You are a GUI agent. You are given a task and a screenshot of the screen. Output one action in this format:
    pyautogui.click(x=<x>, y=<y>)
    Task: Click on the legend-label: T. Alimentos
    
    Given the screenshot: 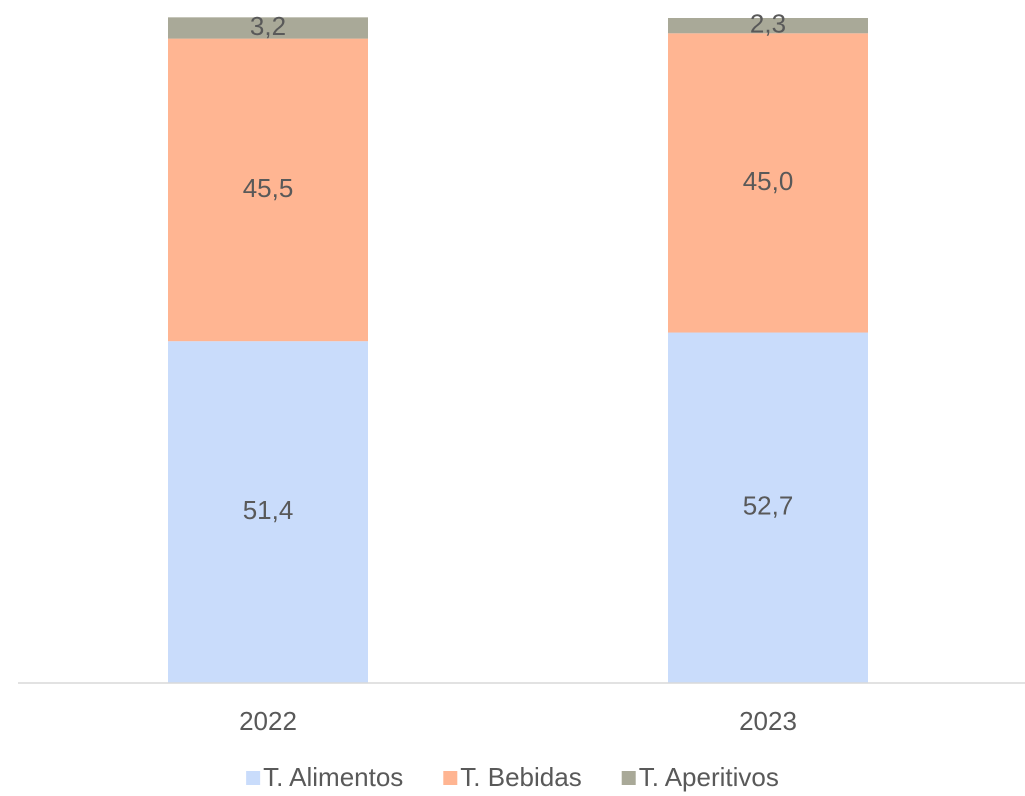 What is the action you would take?
    pyautogui.click(x=333, y=777)
    